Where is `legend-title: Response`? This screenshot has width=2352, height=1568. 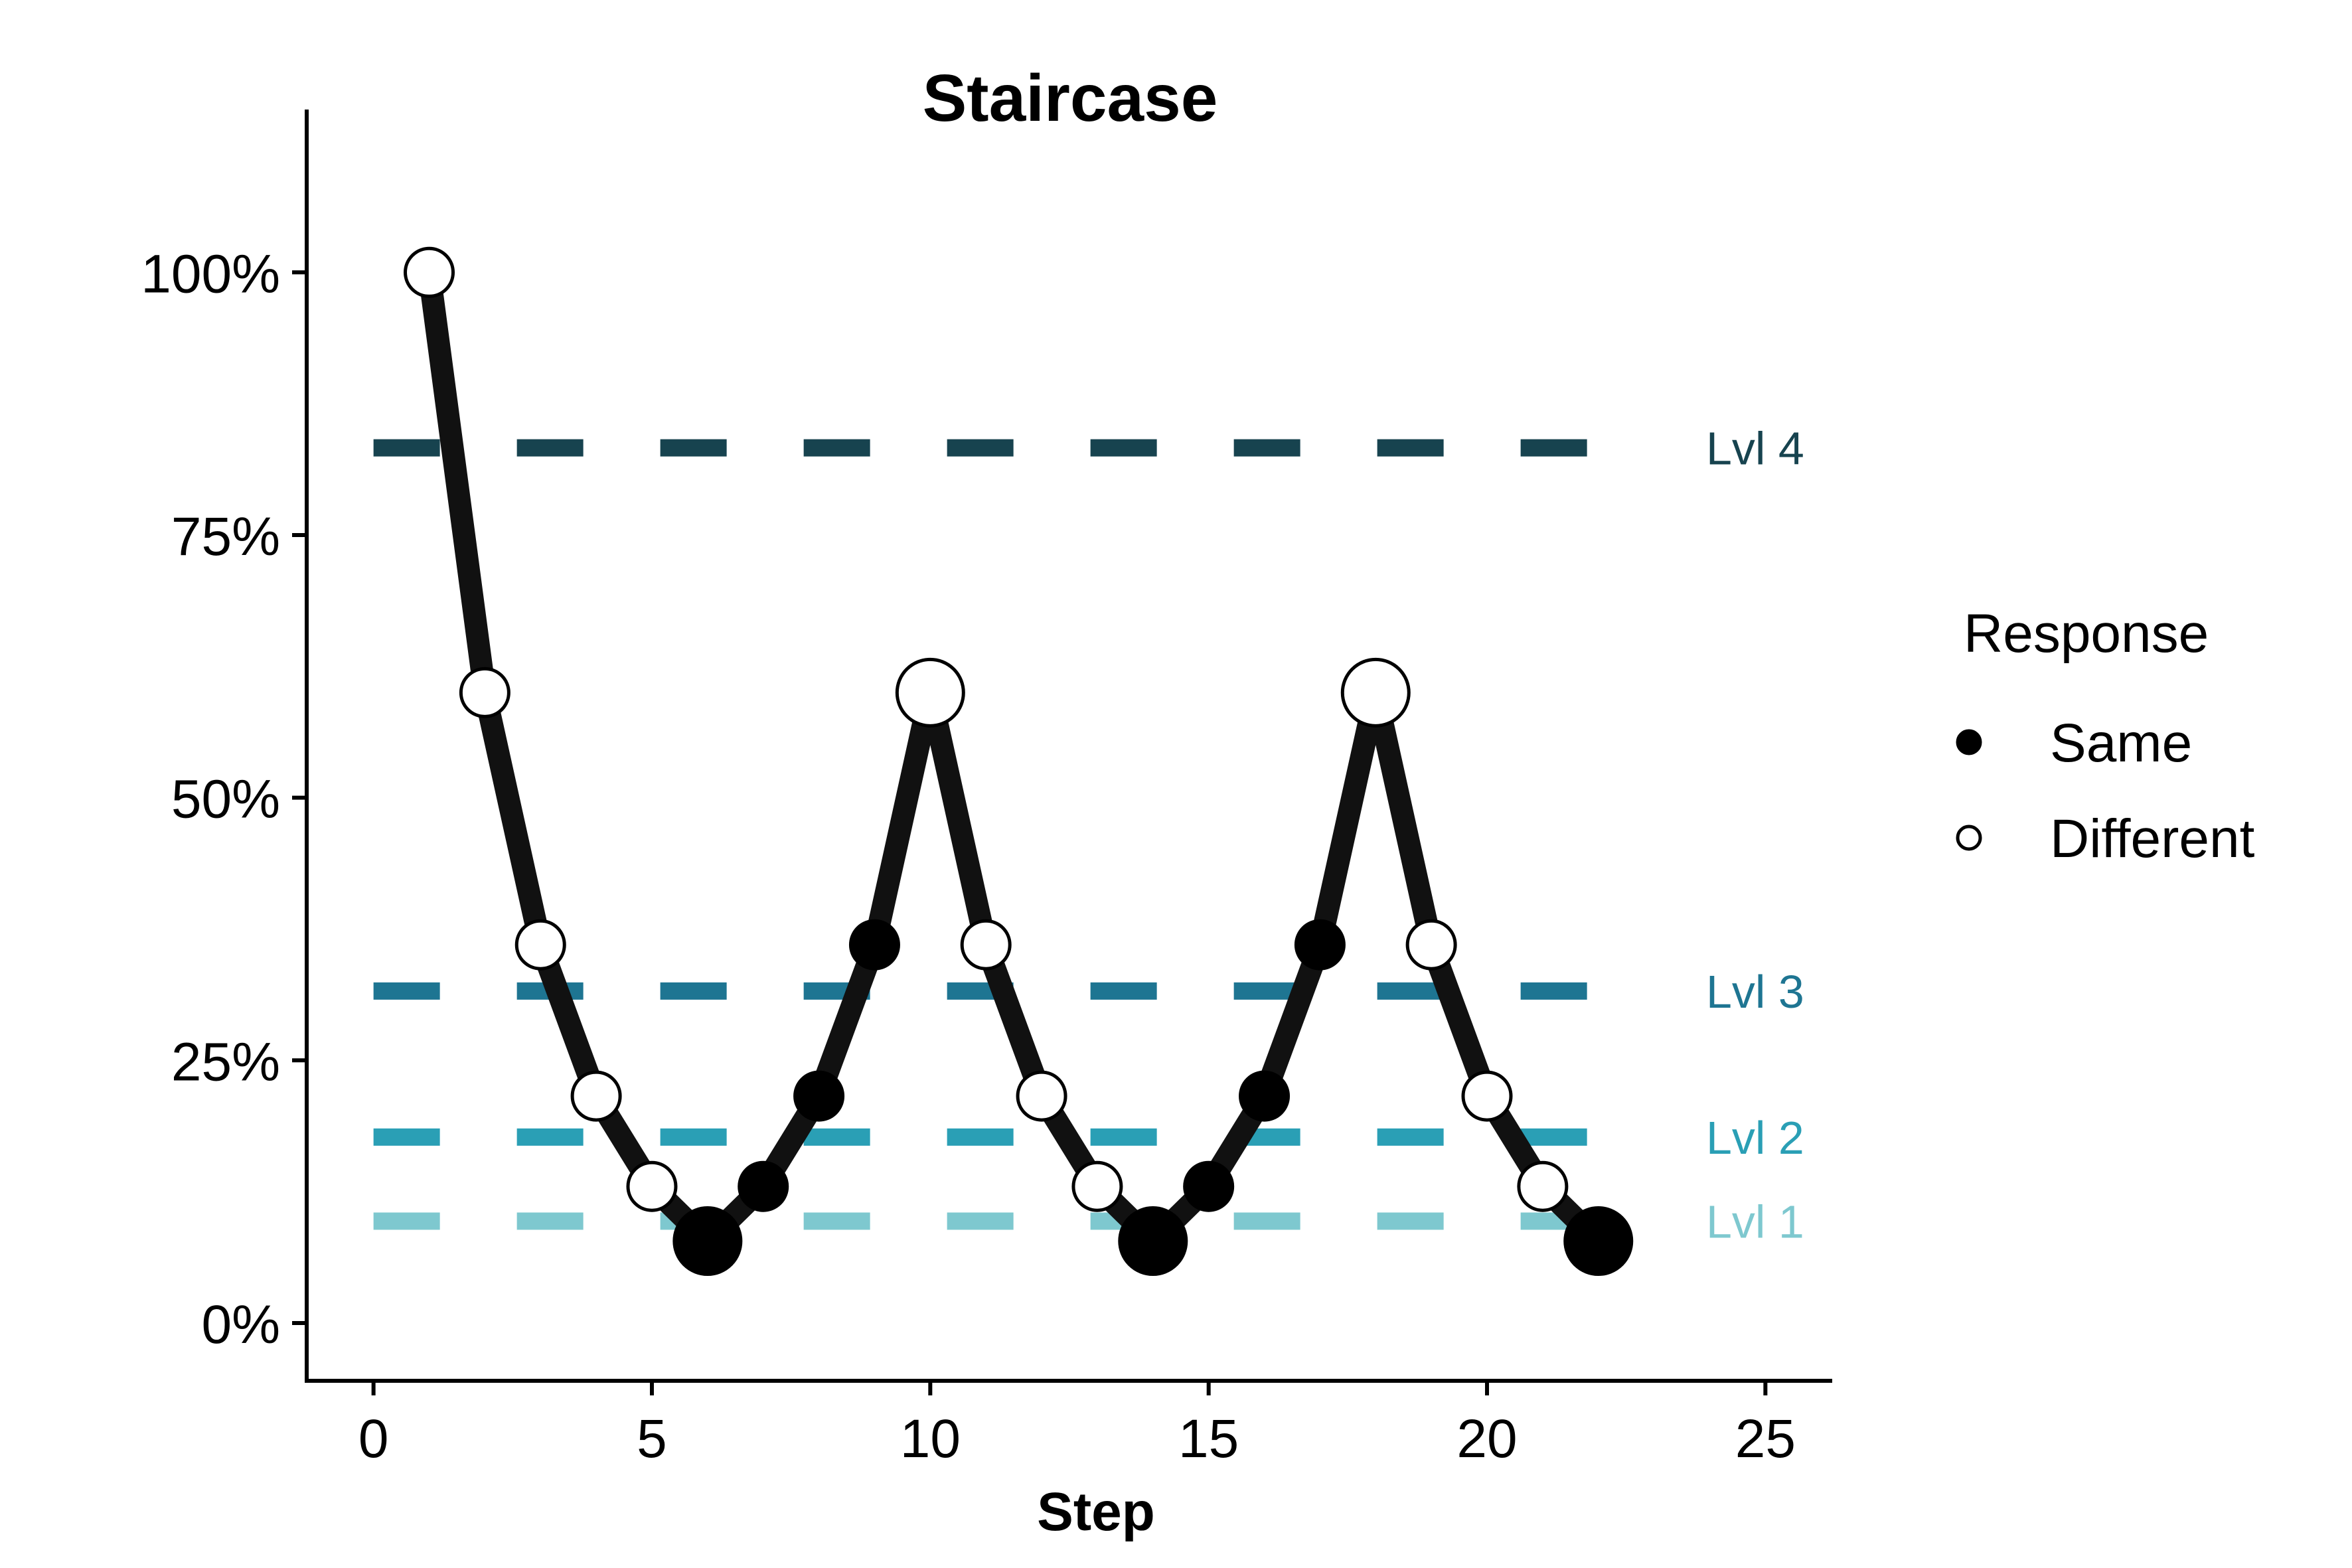 legend-title: Response is located at coordinates (2087, 634).